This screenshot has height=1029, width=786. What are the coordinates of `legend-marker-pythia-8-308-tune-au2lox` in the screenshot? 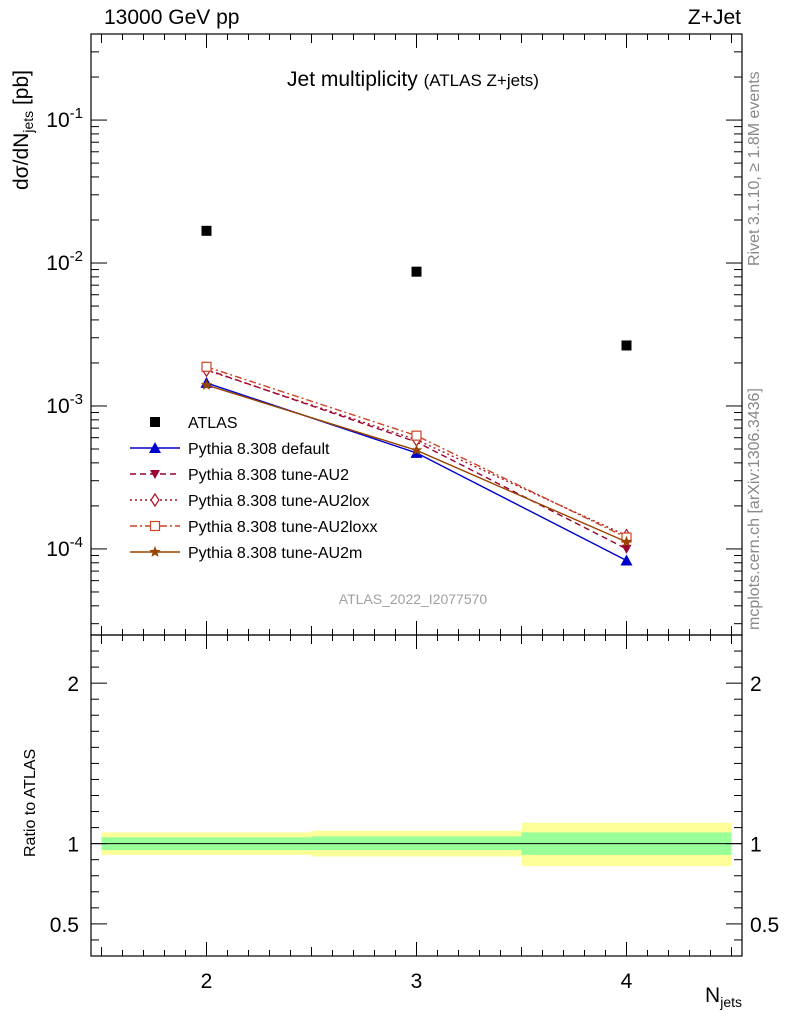 It's located at (155, 500).